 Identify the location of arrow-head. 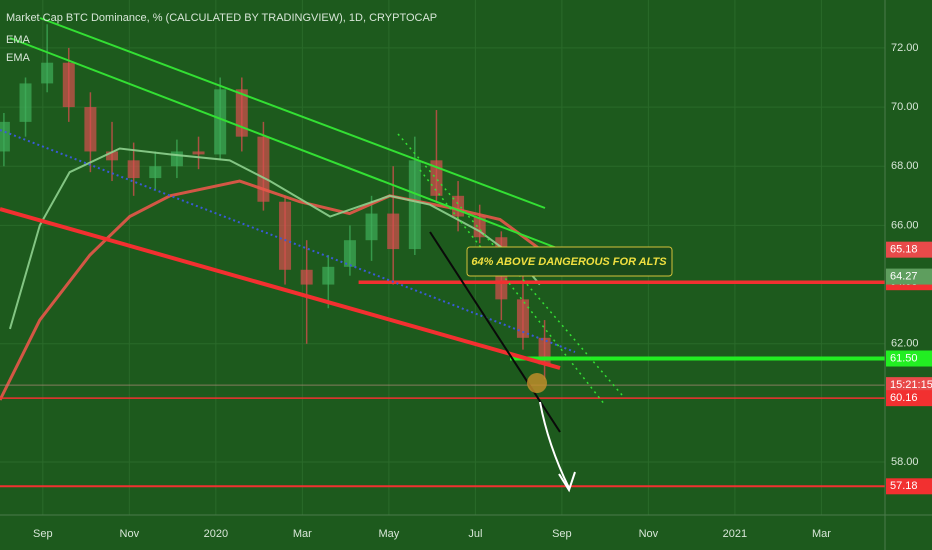
(567, 482).